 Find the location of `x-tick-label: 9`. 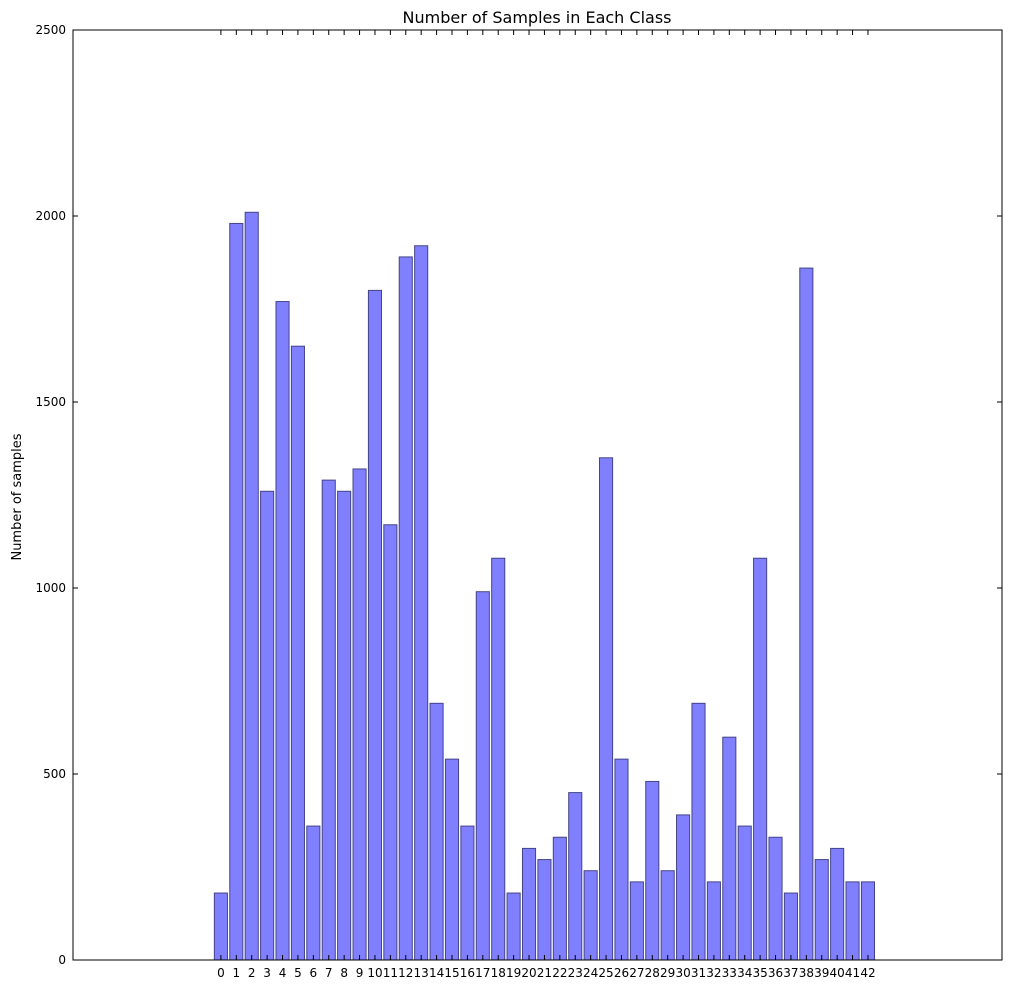

x-tick-label: 9 is located at coordinates (360, 973).